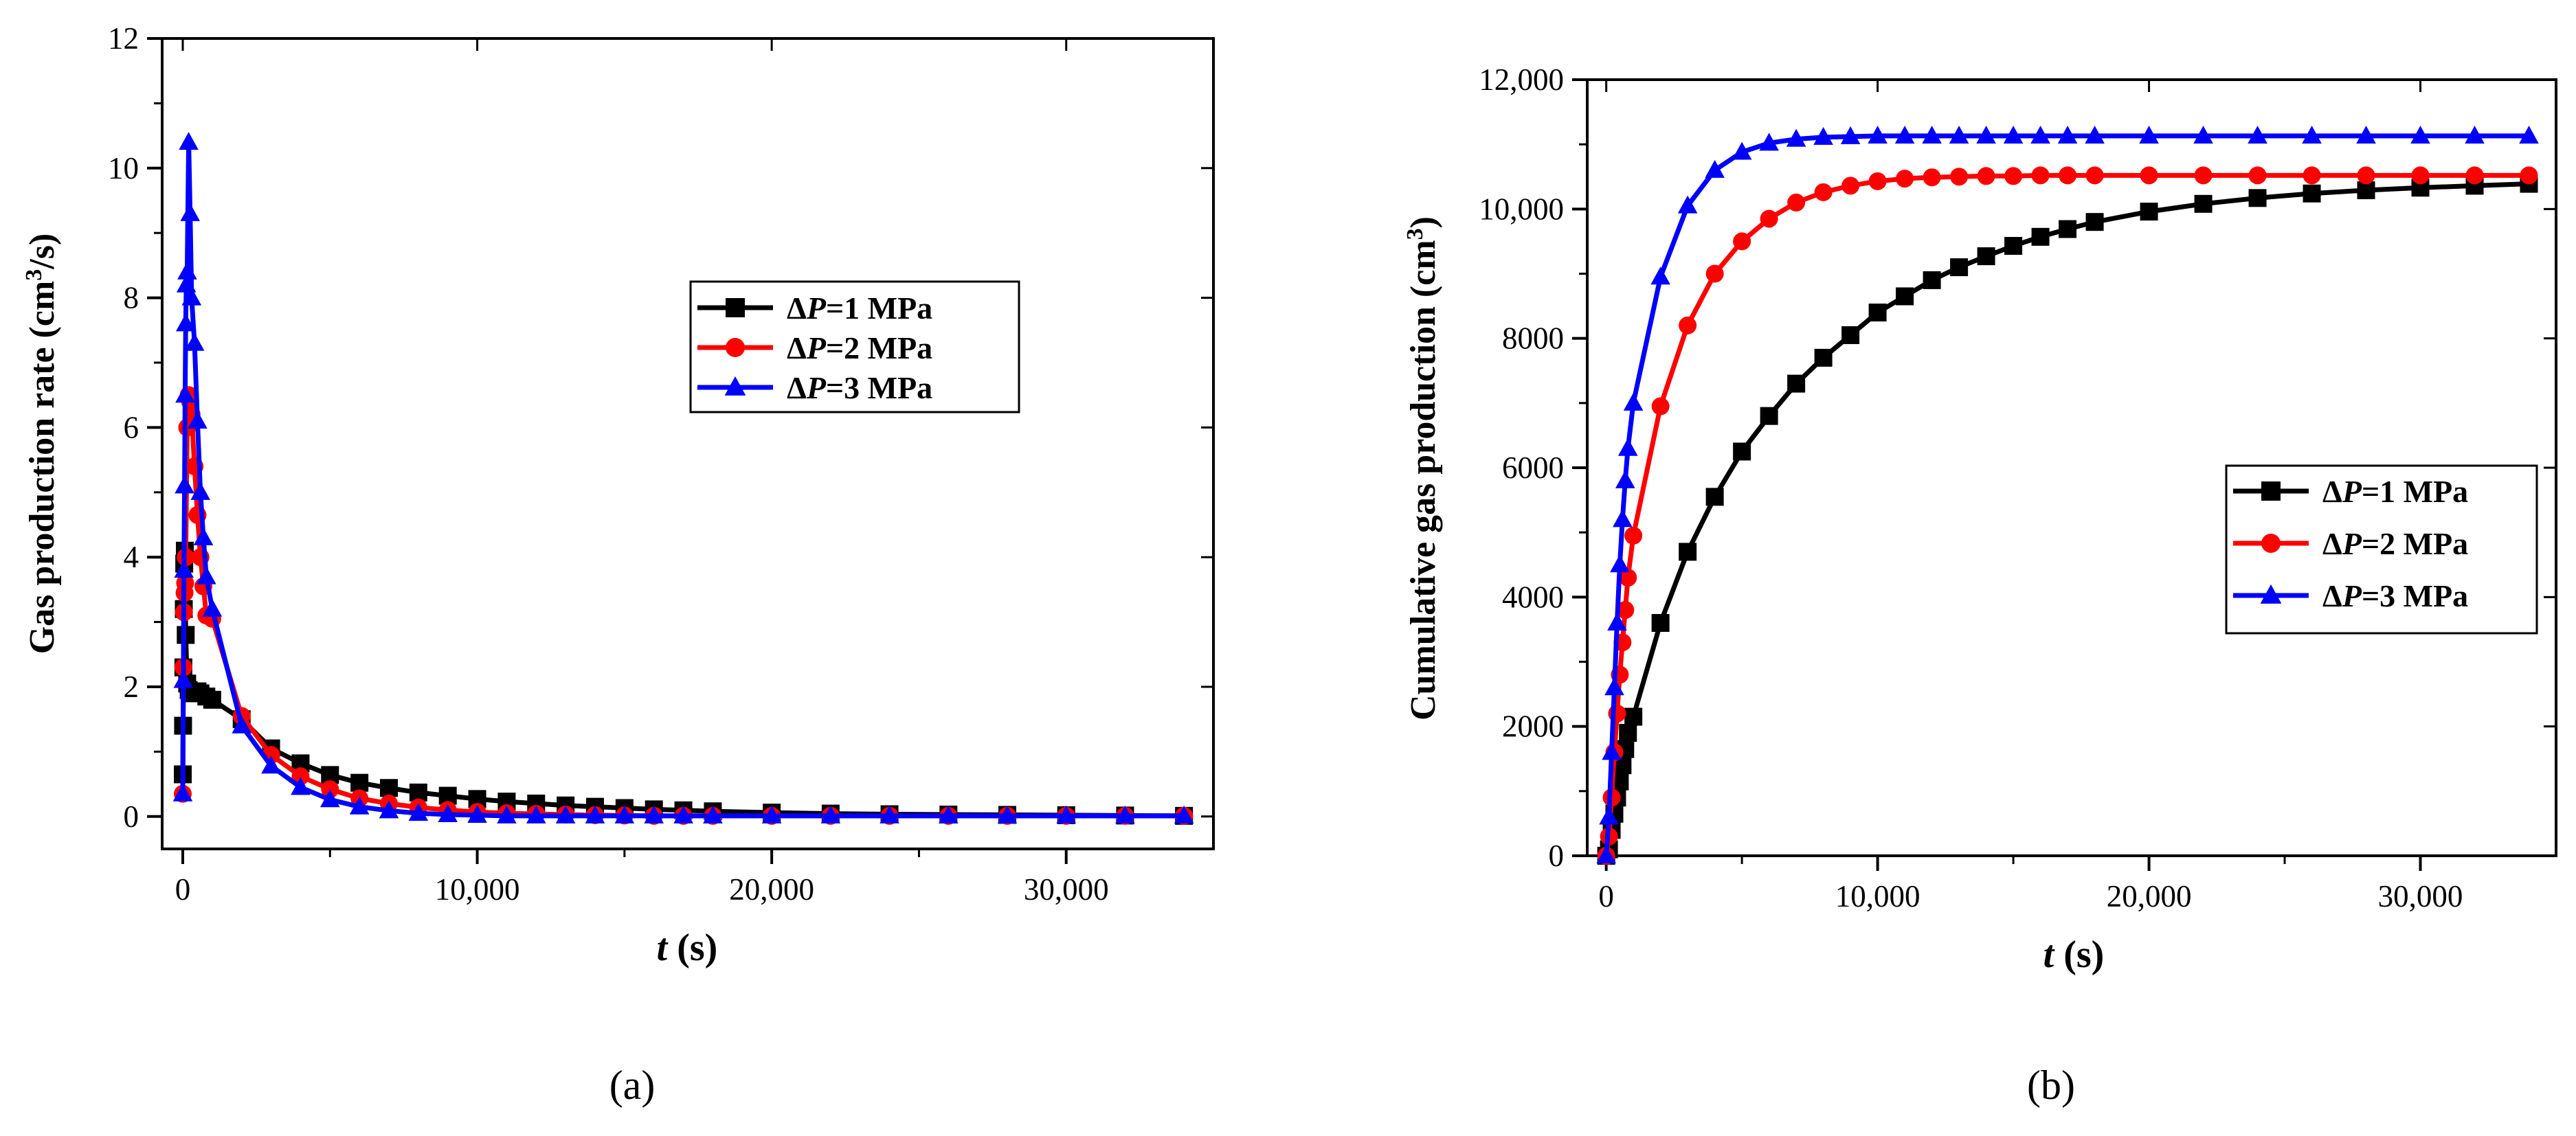  Describe the element at coordinates (687, 948) in the screenshot. I see `x-axis-label-a: t (s)` at that location.